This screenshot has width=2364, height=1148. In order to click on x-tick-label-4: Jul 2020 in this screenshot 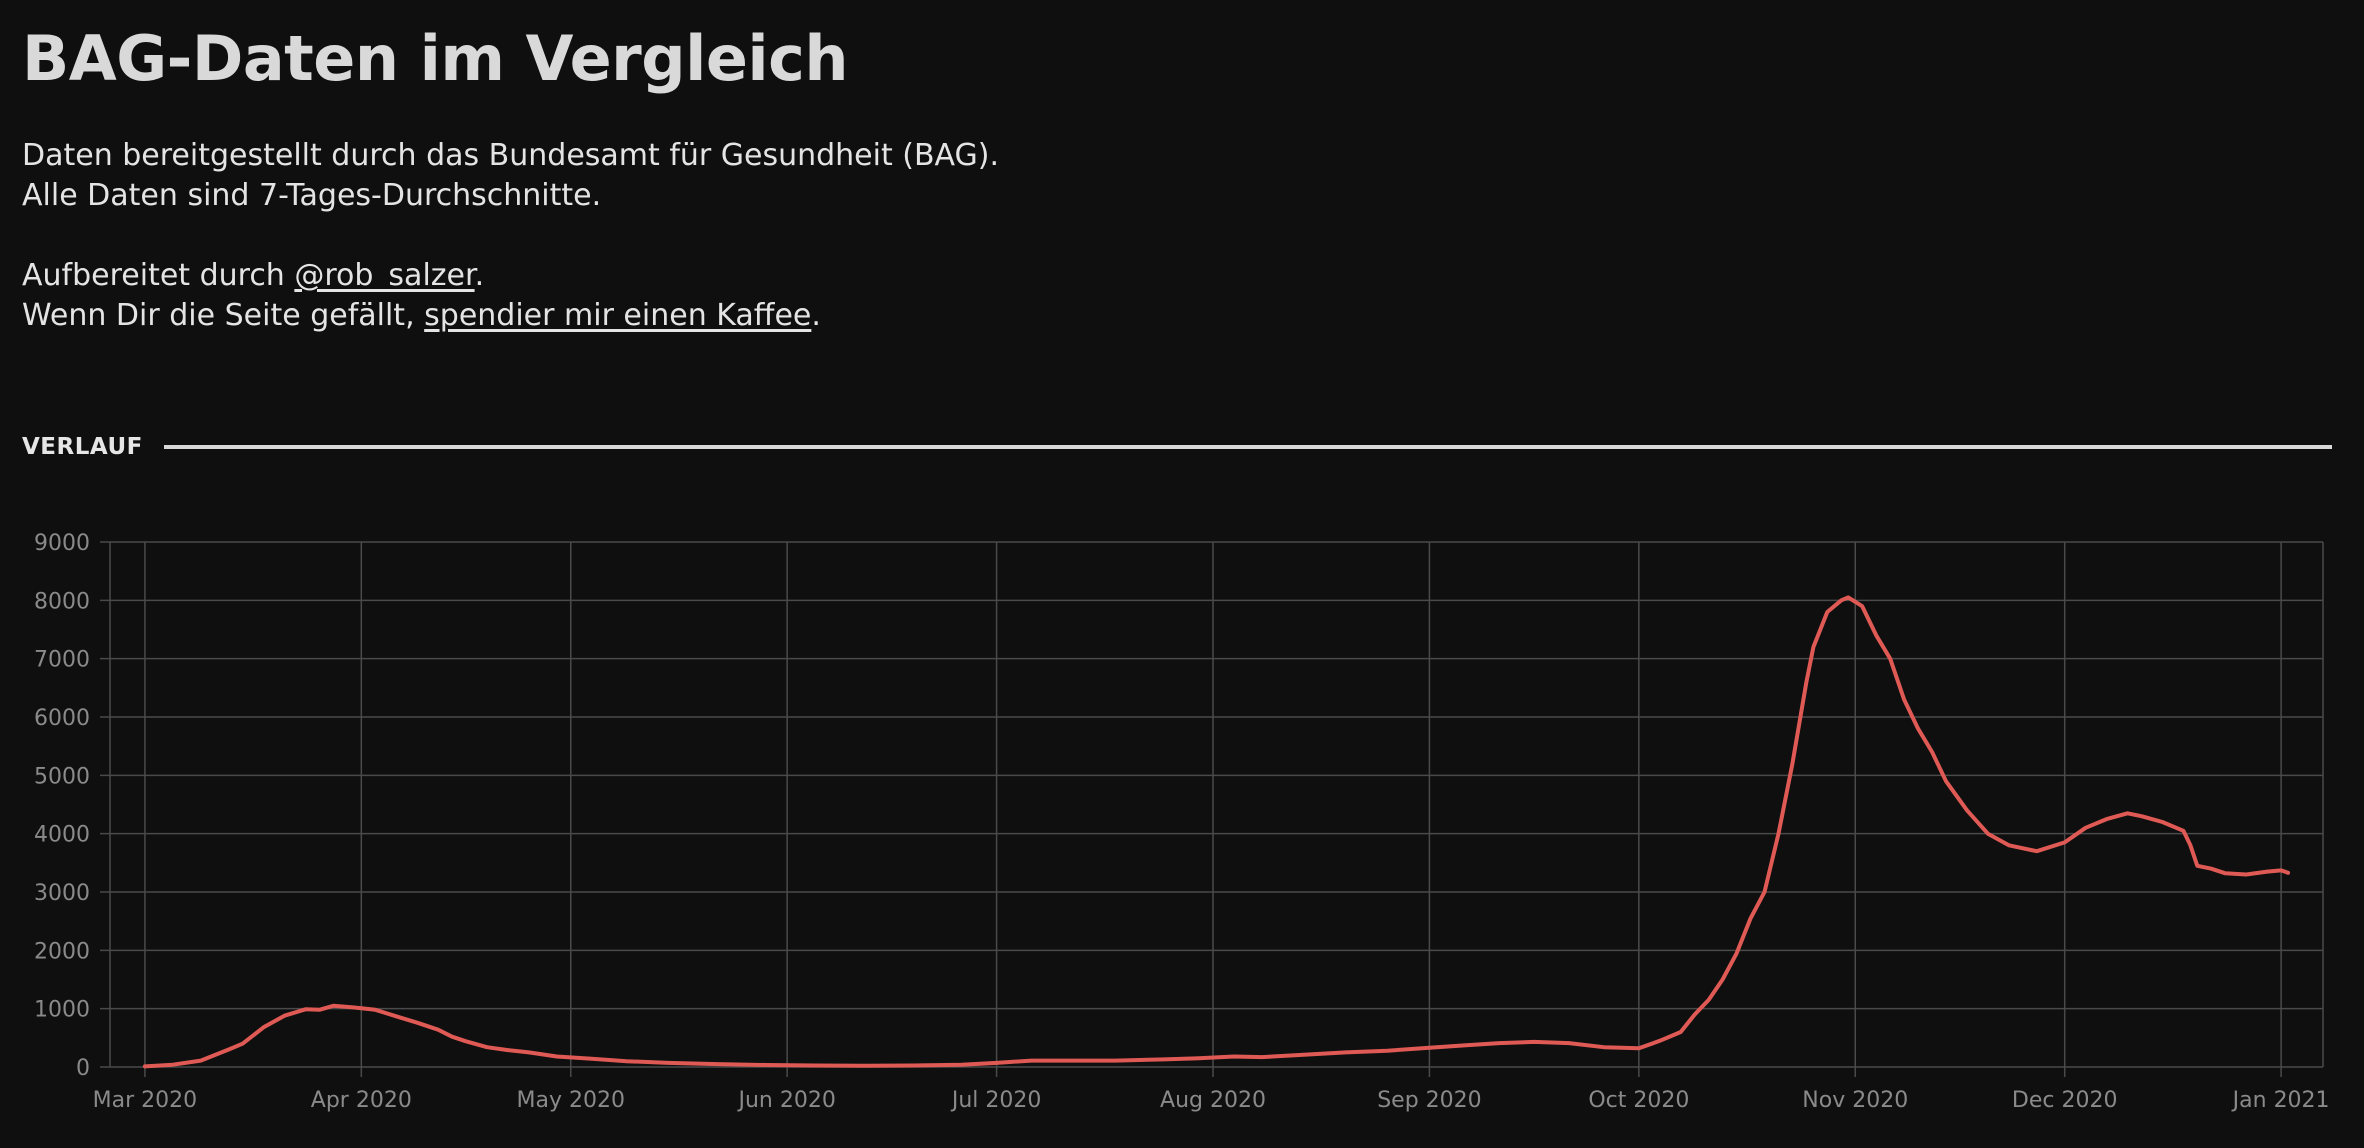, I will do `click(996, 1100)`.